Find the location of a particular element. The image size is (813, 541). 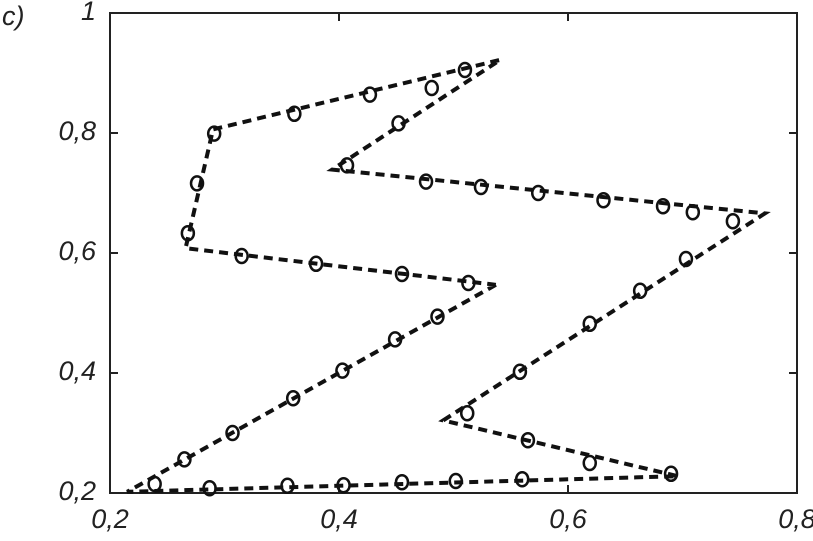

x-tick-label: 0,8 is located at coordinates (795, 519).